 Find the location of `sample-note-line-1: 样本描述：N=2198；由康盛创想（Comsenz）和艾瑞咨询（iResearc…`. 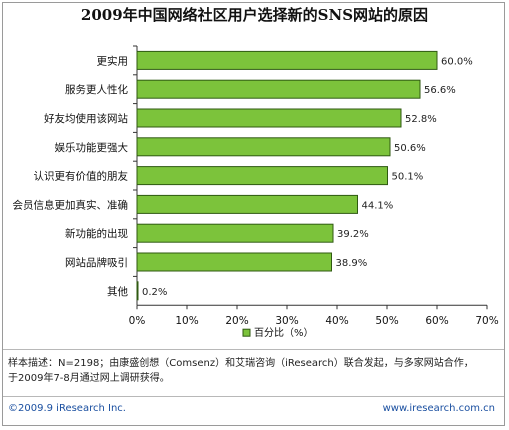

sample-note-line-1: 样本描述：N=2198；由康盛创想（Comsenz）和艾瑞咨询（iResearc… is located at coordinates (241, 363).